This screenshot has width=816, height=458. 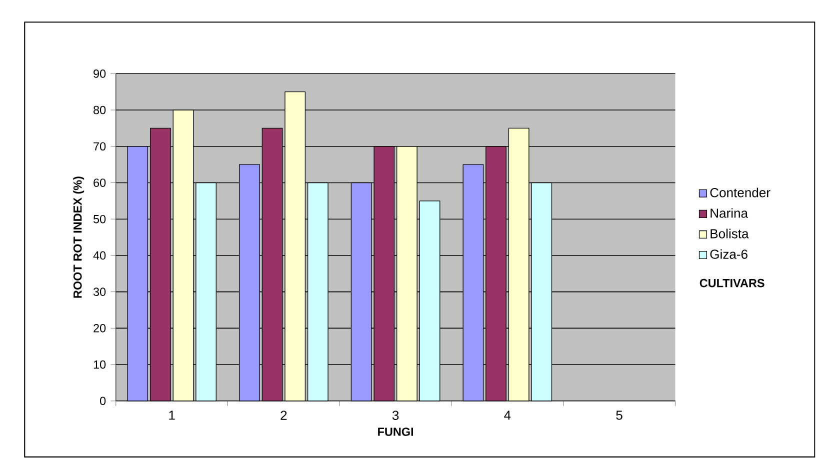 I want to click on y-tick-label: 0, so click(x=103, y=401).